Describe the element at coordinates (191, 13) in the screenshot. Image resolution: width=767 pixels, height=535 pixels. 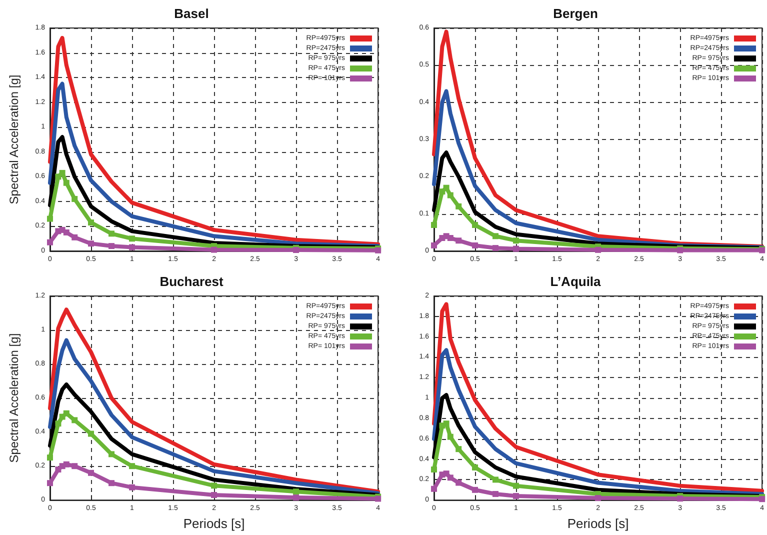
I see `chart-title: Basel` at that location.